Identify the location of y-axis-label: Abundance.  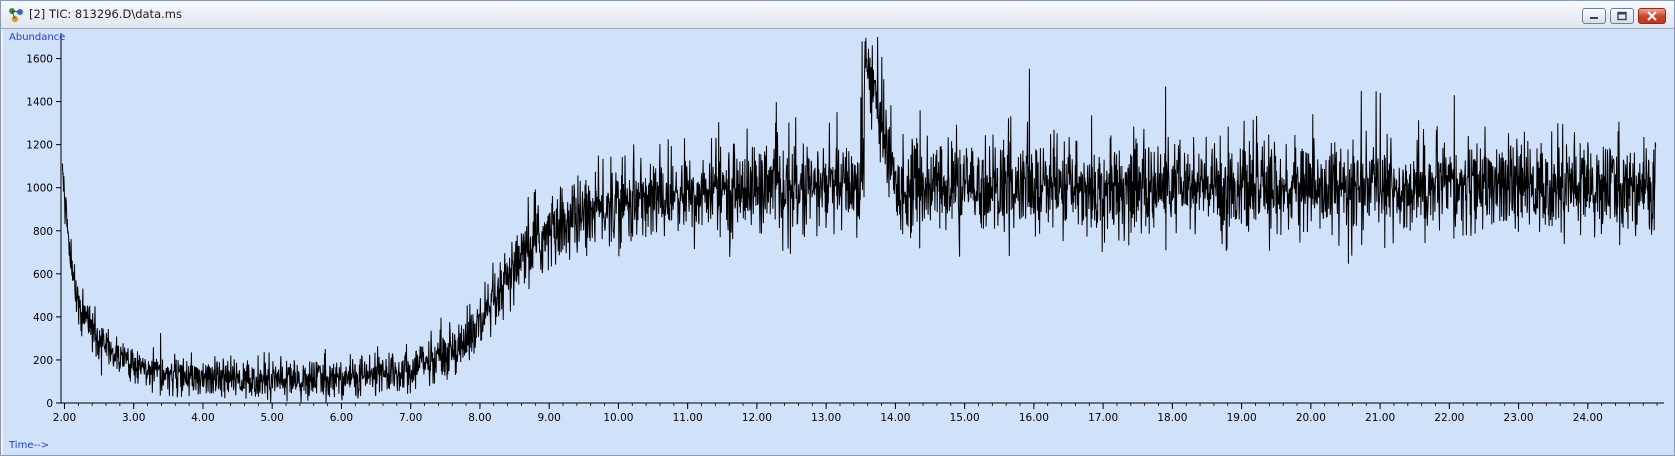
(37, 37).